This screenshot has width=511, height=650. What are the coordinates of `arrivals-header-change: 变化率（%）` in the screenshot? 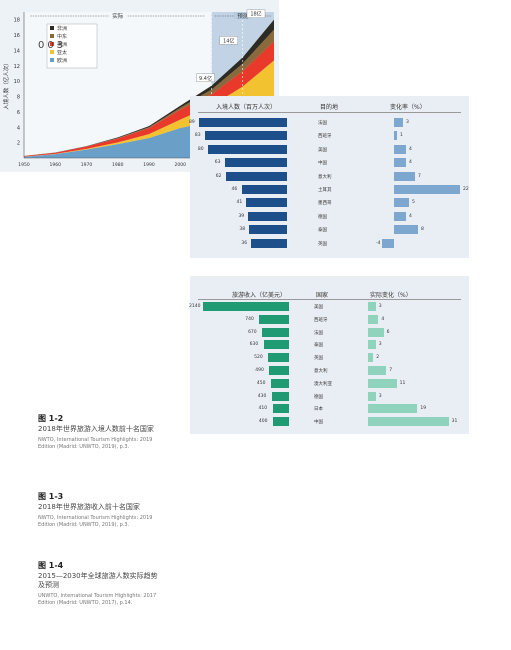 It's located at (408, 107).